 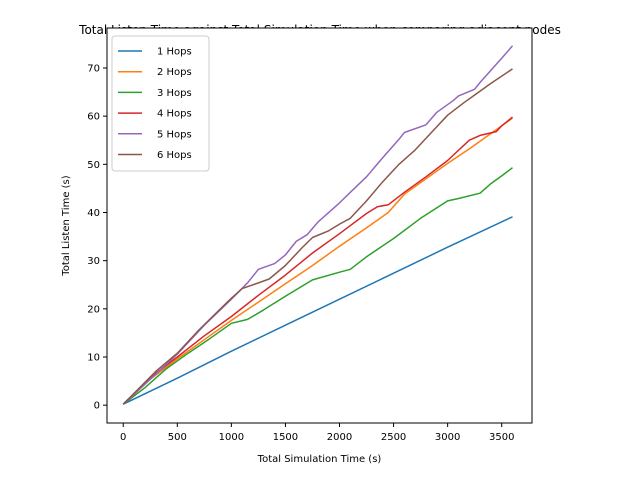 I want to click on x-tick-label: 2000, so click(x=339, y=437).